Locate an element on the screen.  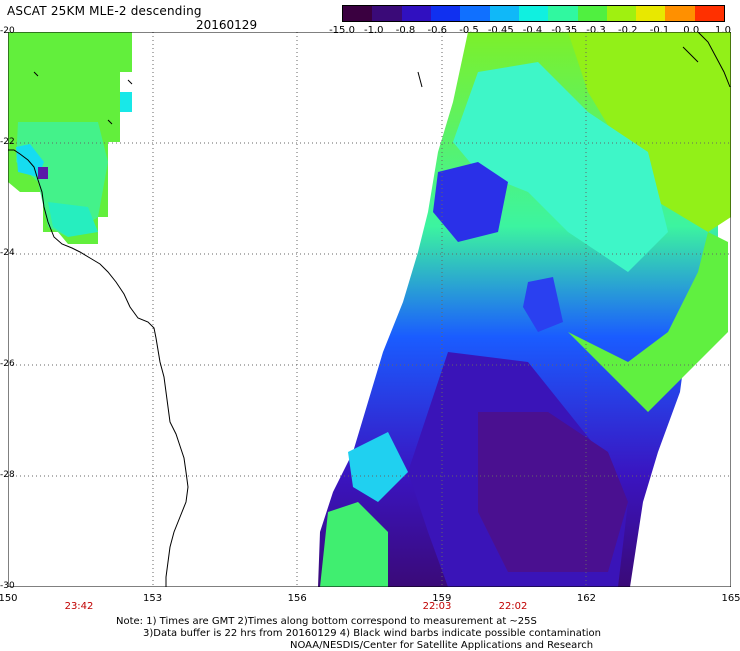
longitude-label: 150 is located at coordinates (9, 598).